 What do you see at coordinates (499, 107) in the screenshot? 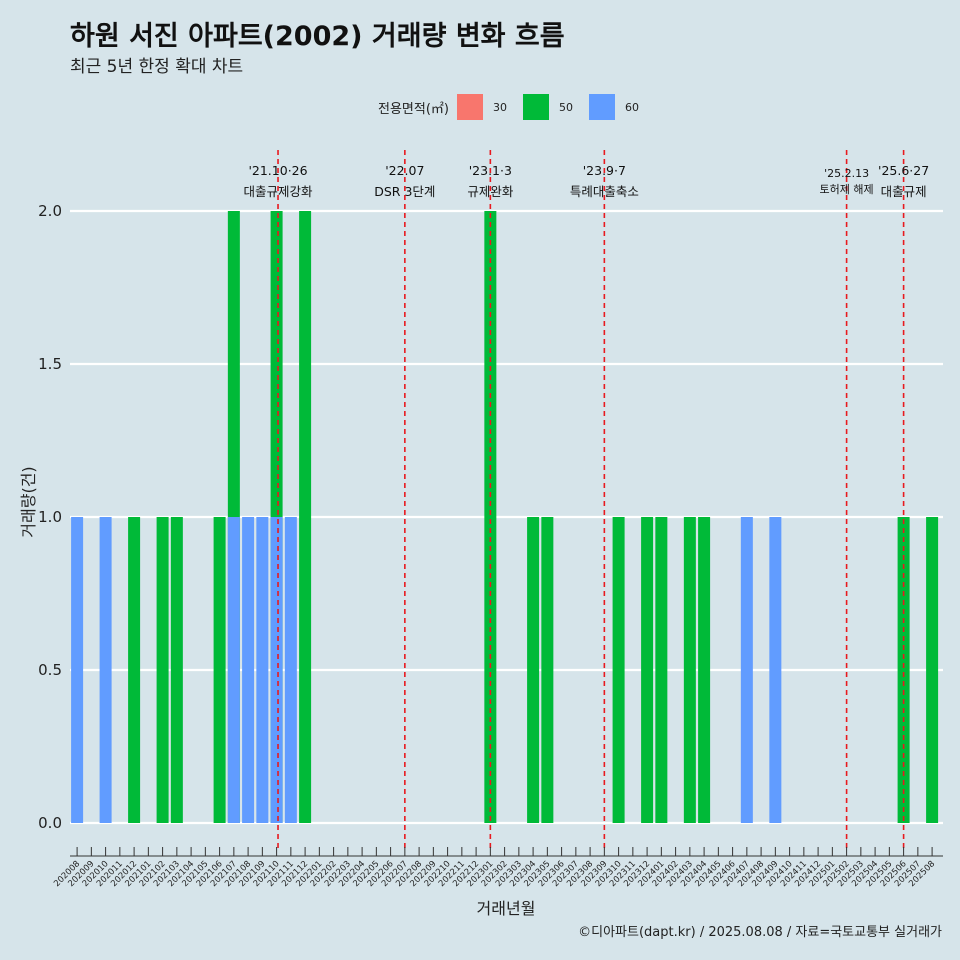
I see `legend-label-30: 30` at bounding box center [499, 107].